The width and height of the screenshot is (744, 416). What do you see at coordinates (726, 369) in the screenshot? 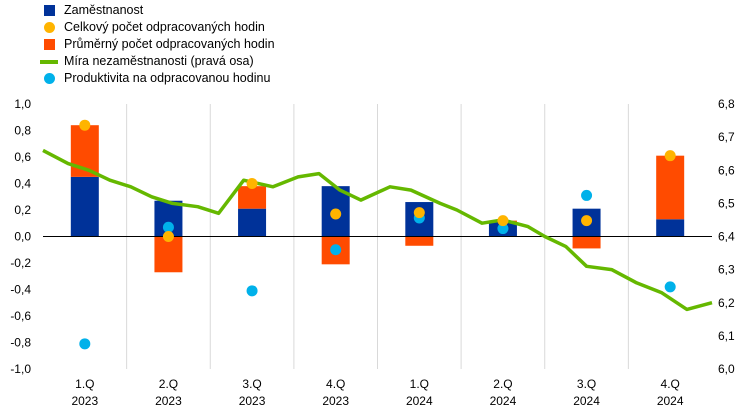
I see `right-axis-tick-label: 6,0` at bounding box center [726, 369].